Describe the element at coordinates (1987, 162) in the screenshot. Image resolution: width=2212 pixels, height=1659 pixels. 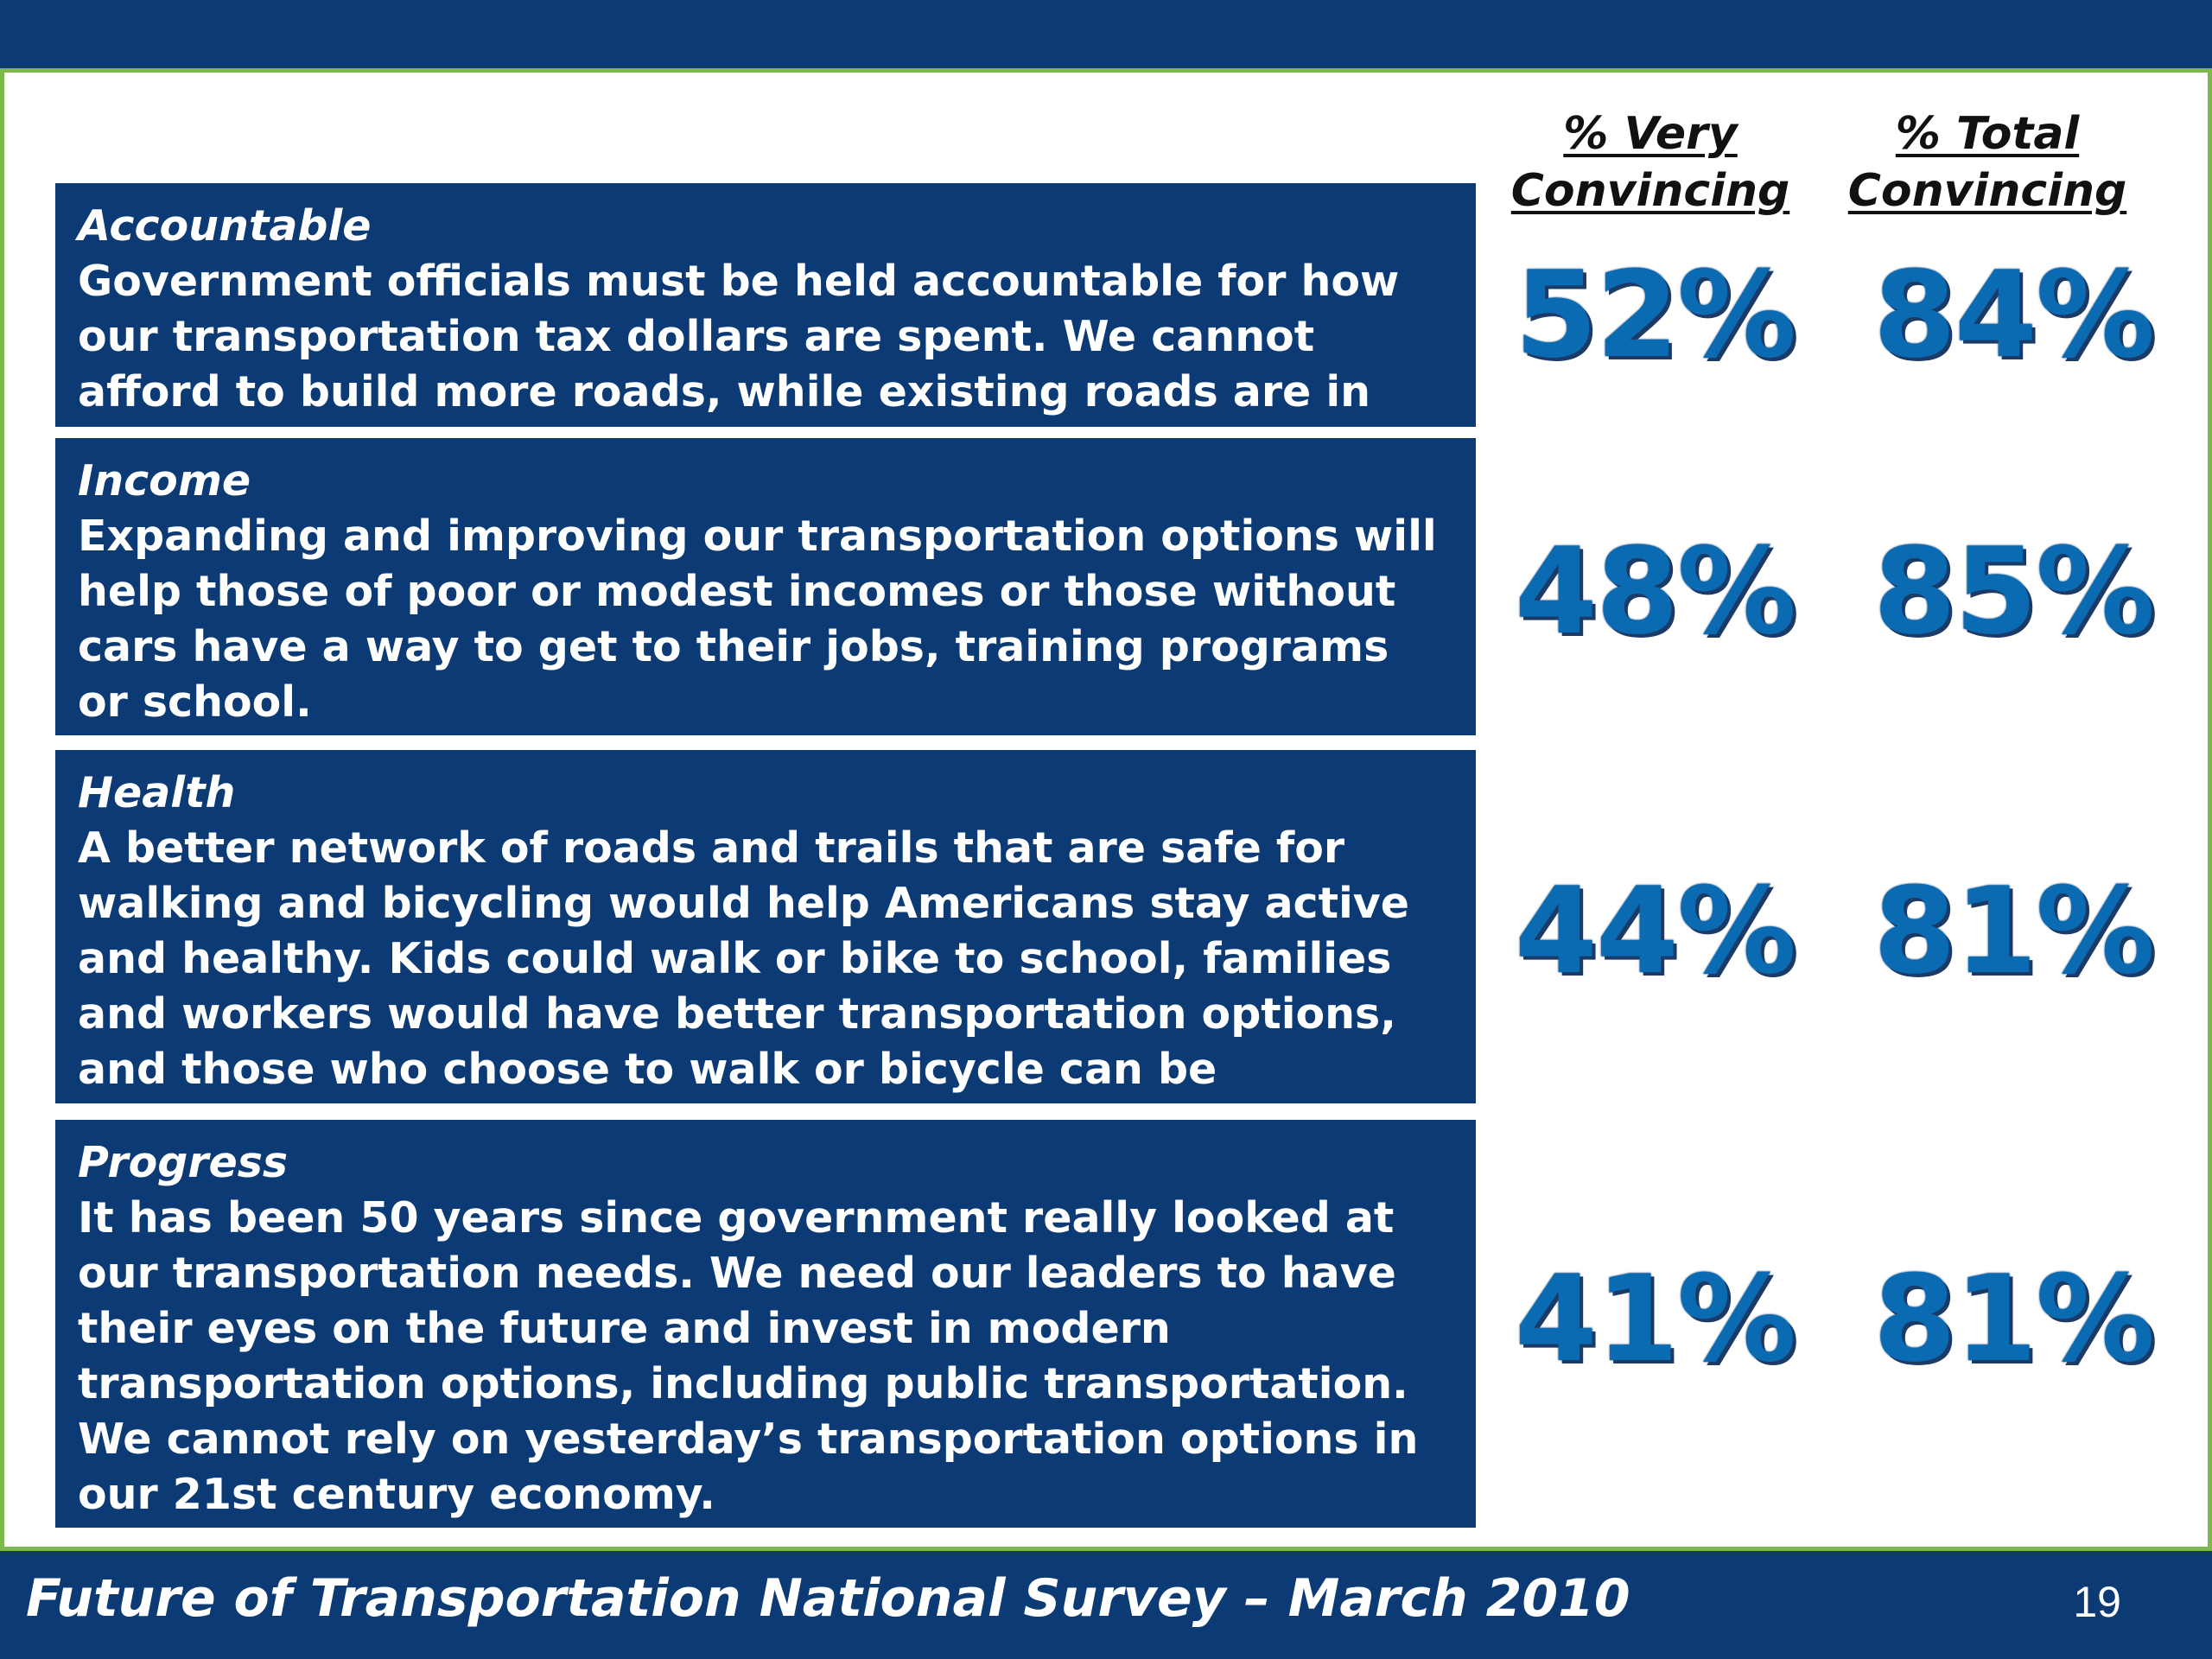
I see `column-header-total-convincing: % Total Convincing` at that location.